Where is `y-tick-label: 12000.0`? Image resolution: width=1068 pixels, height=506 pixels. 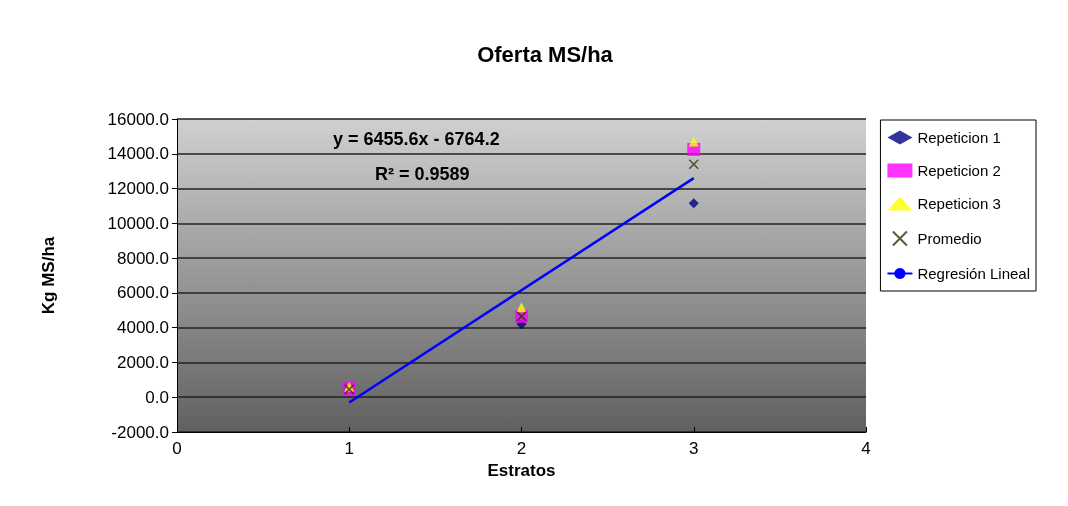 y-tick-label: 12000.0 is located at coordinates (138, 189).